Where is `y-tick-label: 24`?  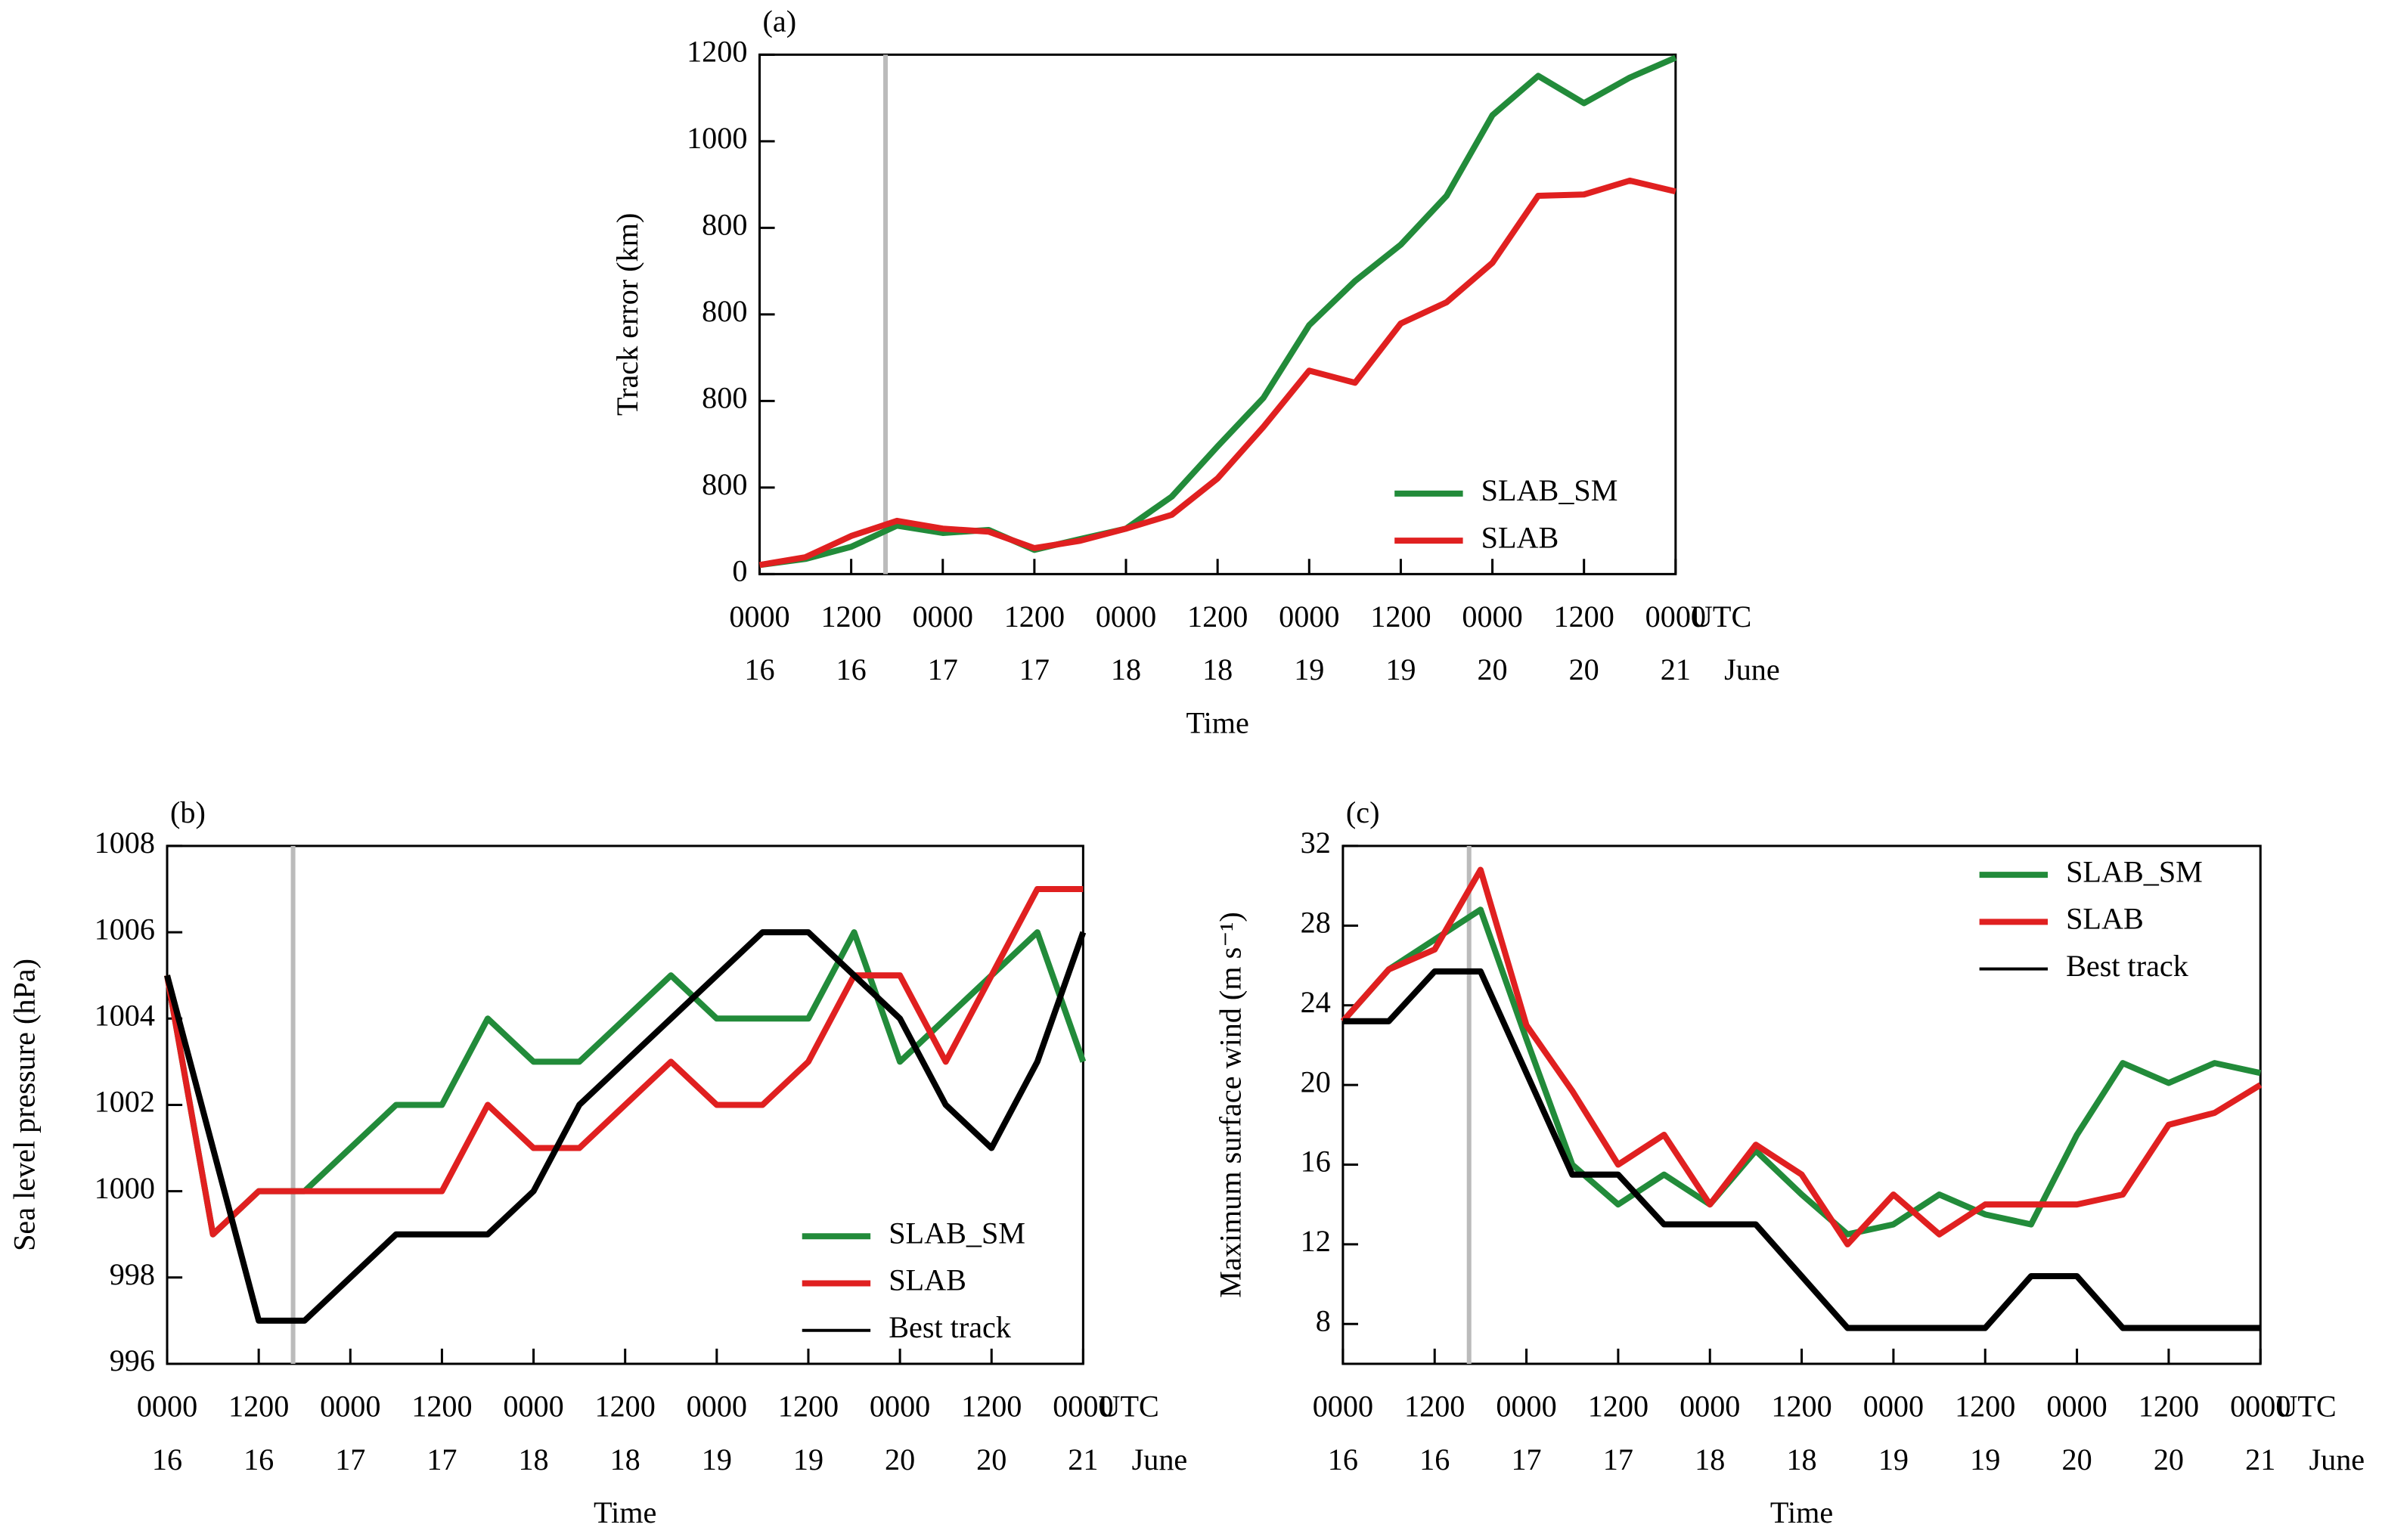 y-tick-label: 24 is located at coordinates (1316, 1002).